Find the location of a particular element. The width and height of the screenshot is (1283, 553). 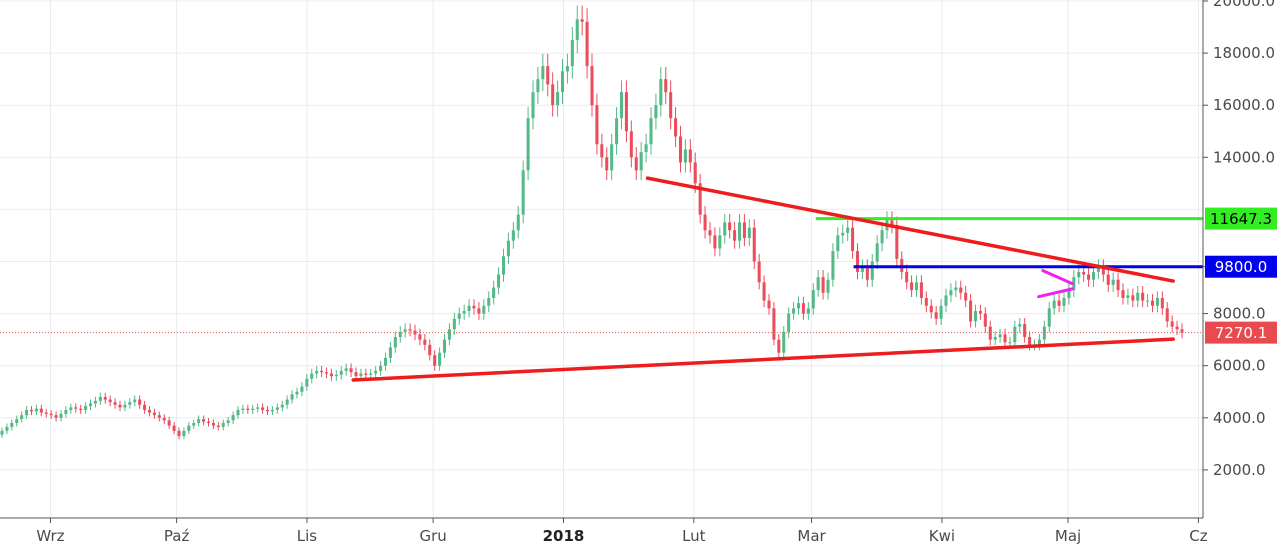

x-tick-label: Paź is located at coordinates (177, 536).